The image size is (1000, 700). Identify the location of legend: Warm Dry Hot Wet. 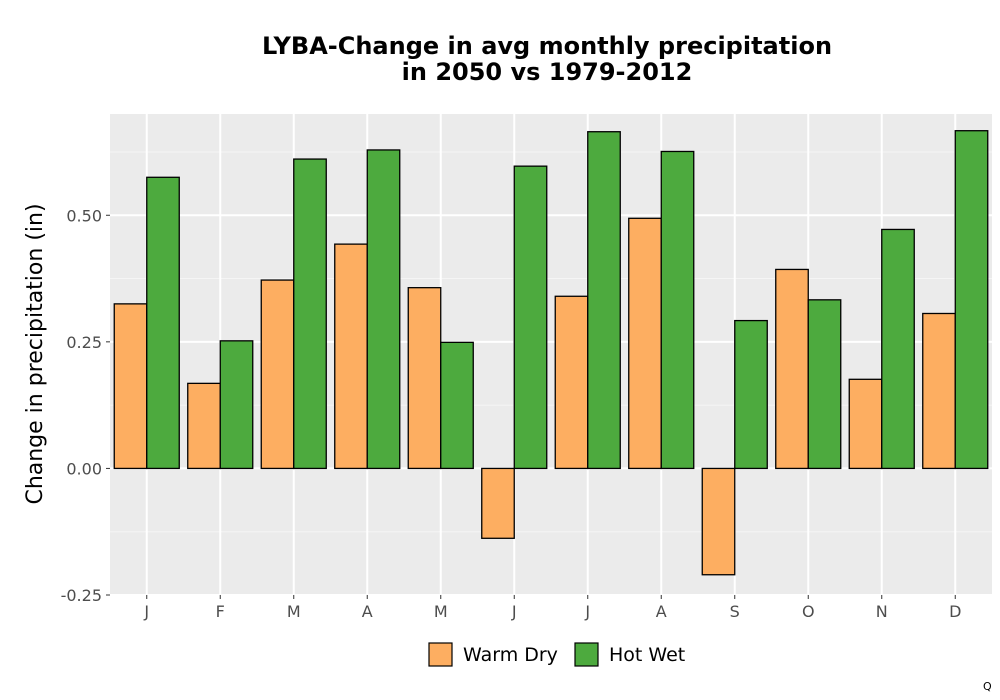
(556, 654).